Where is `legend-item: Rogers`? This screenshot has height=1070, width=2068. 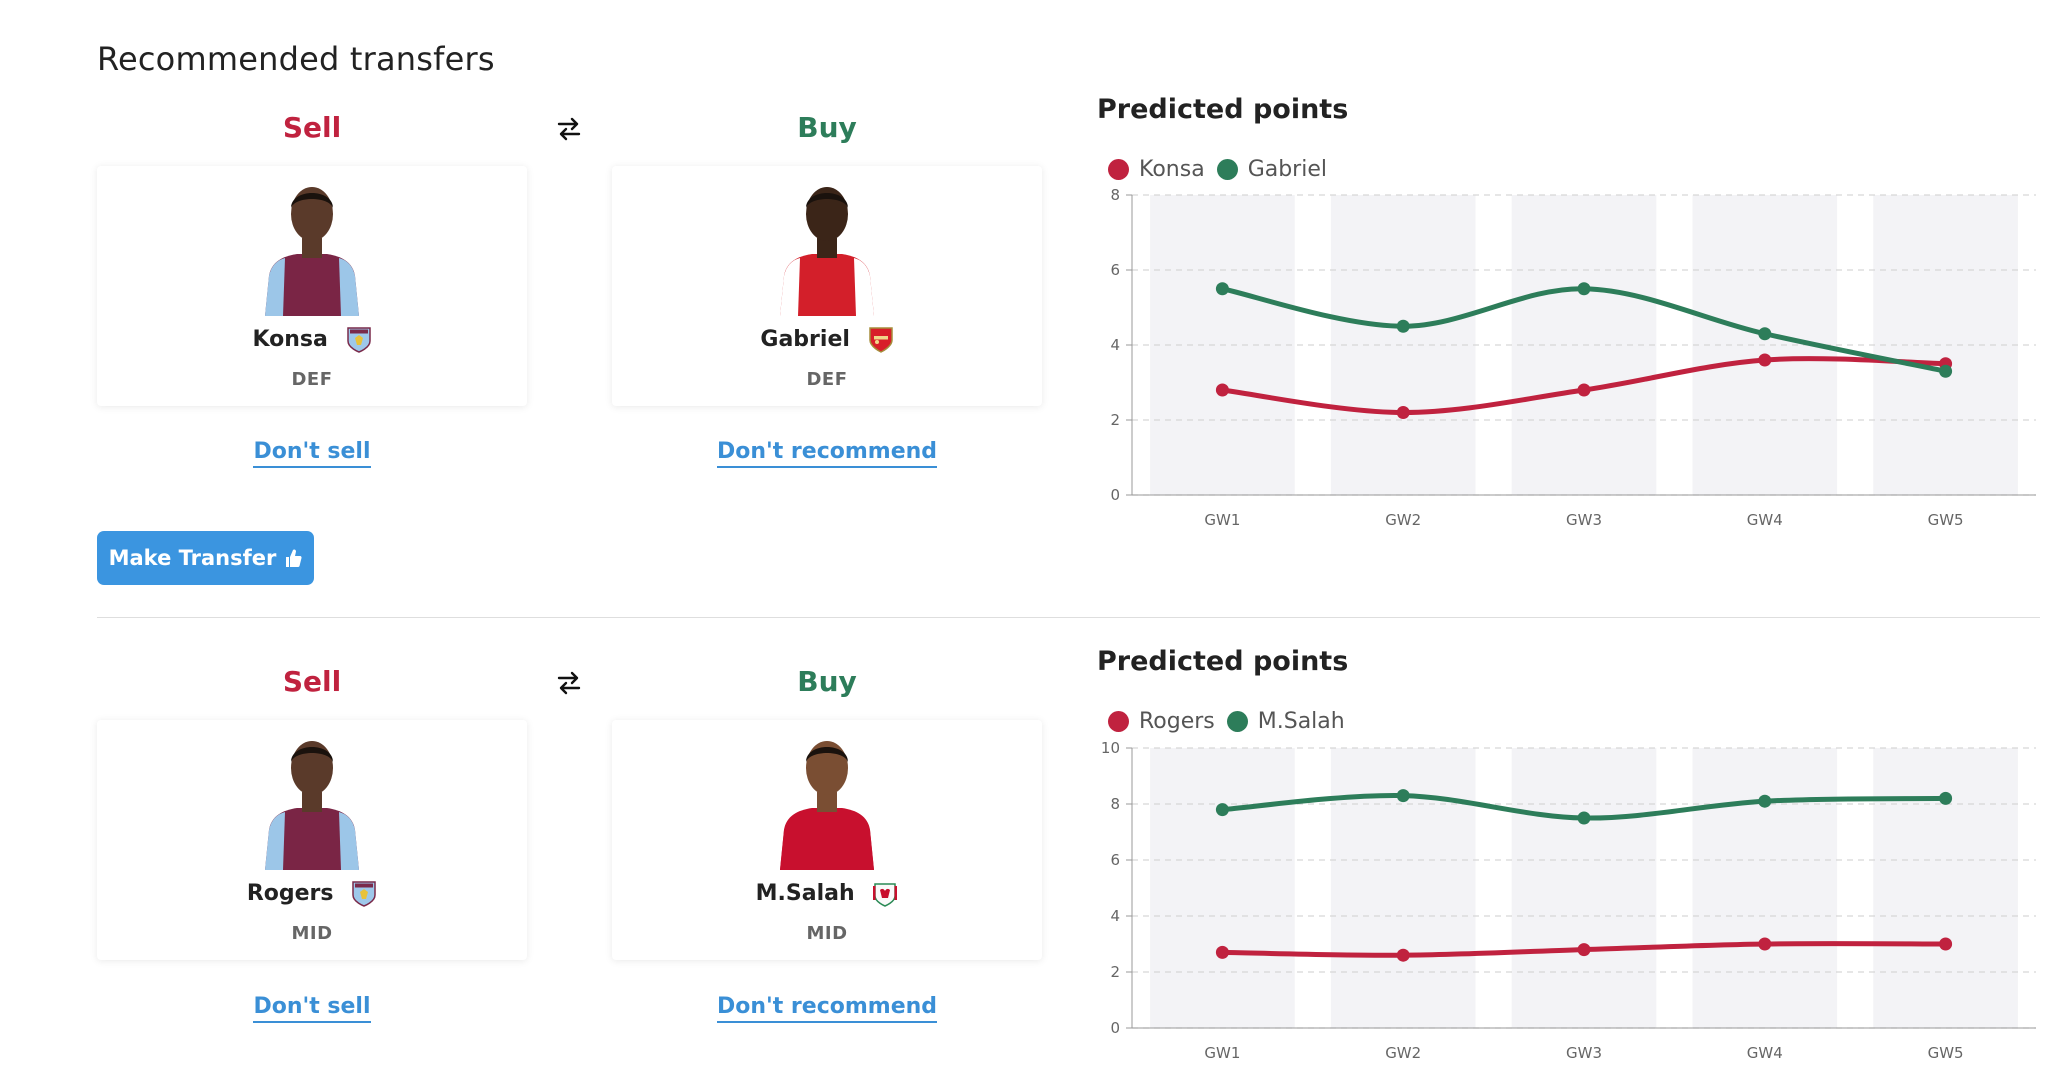
legend-item: Rogers is located at coordinates (1161, 721).